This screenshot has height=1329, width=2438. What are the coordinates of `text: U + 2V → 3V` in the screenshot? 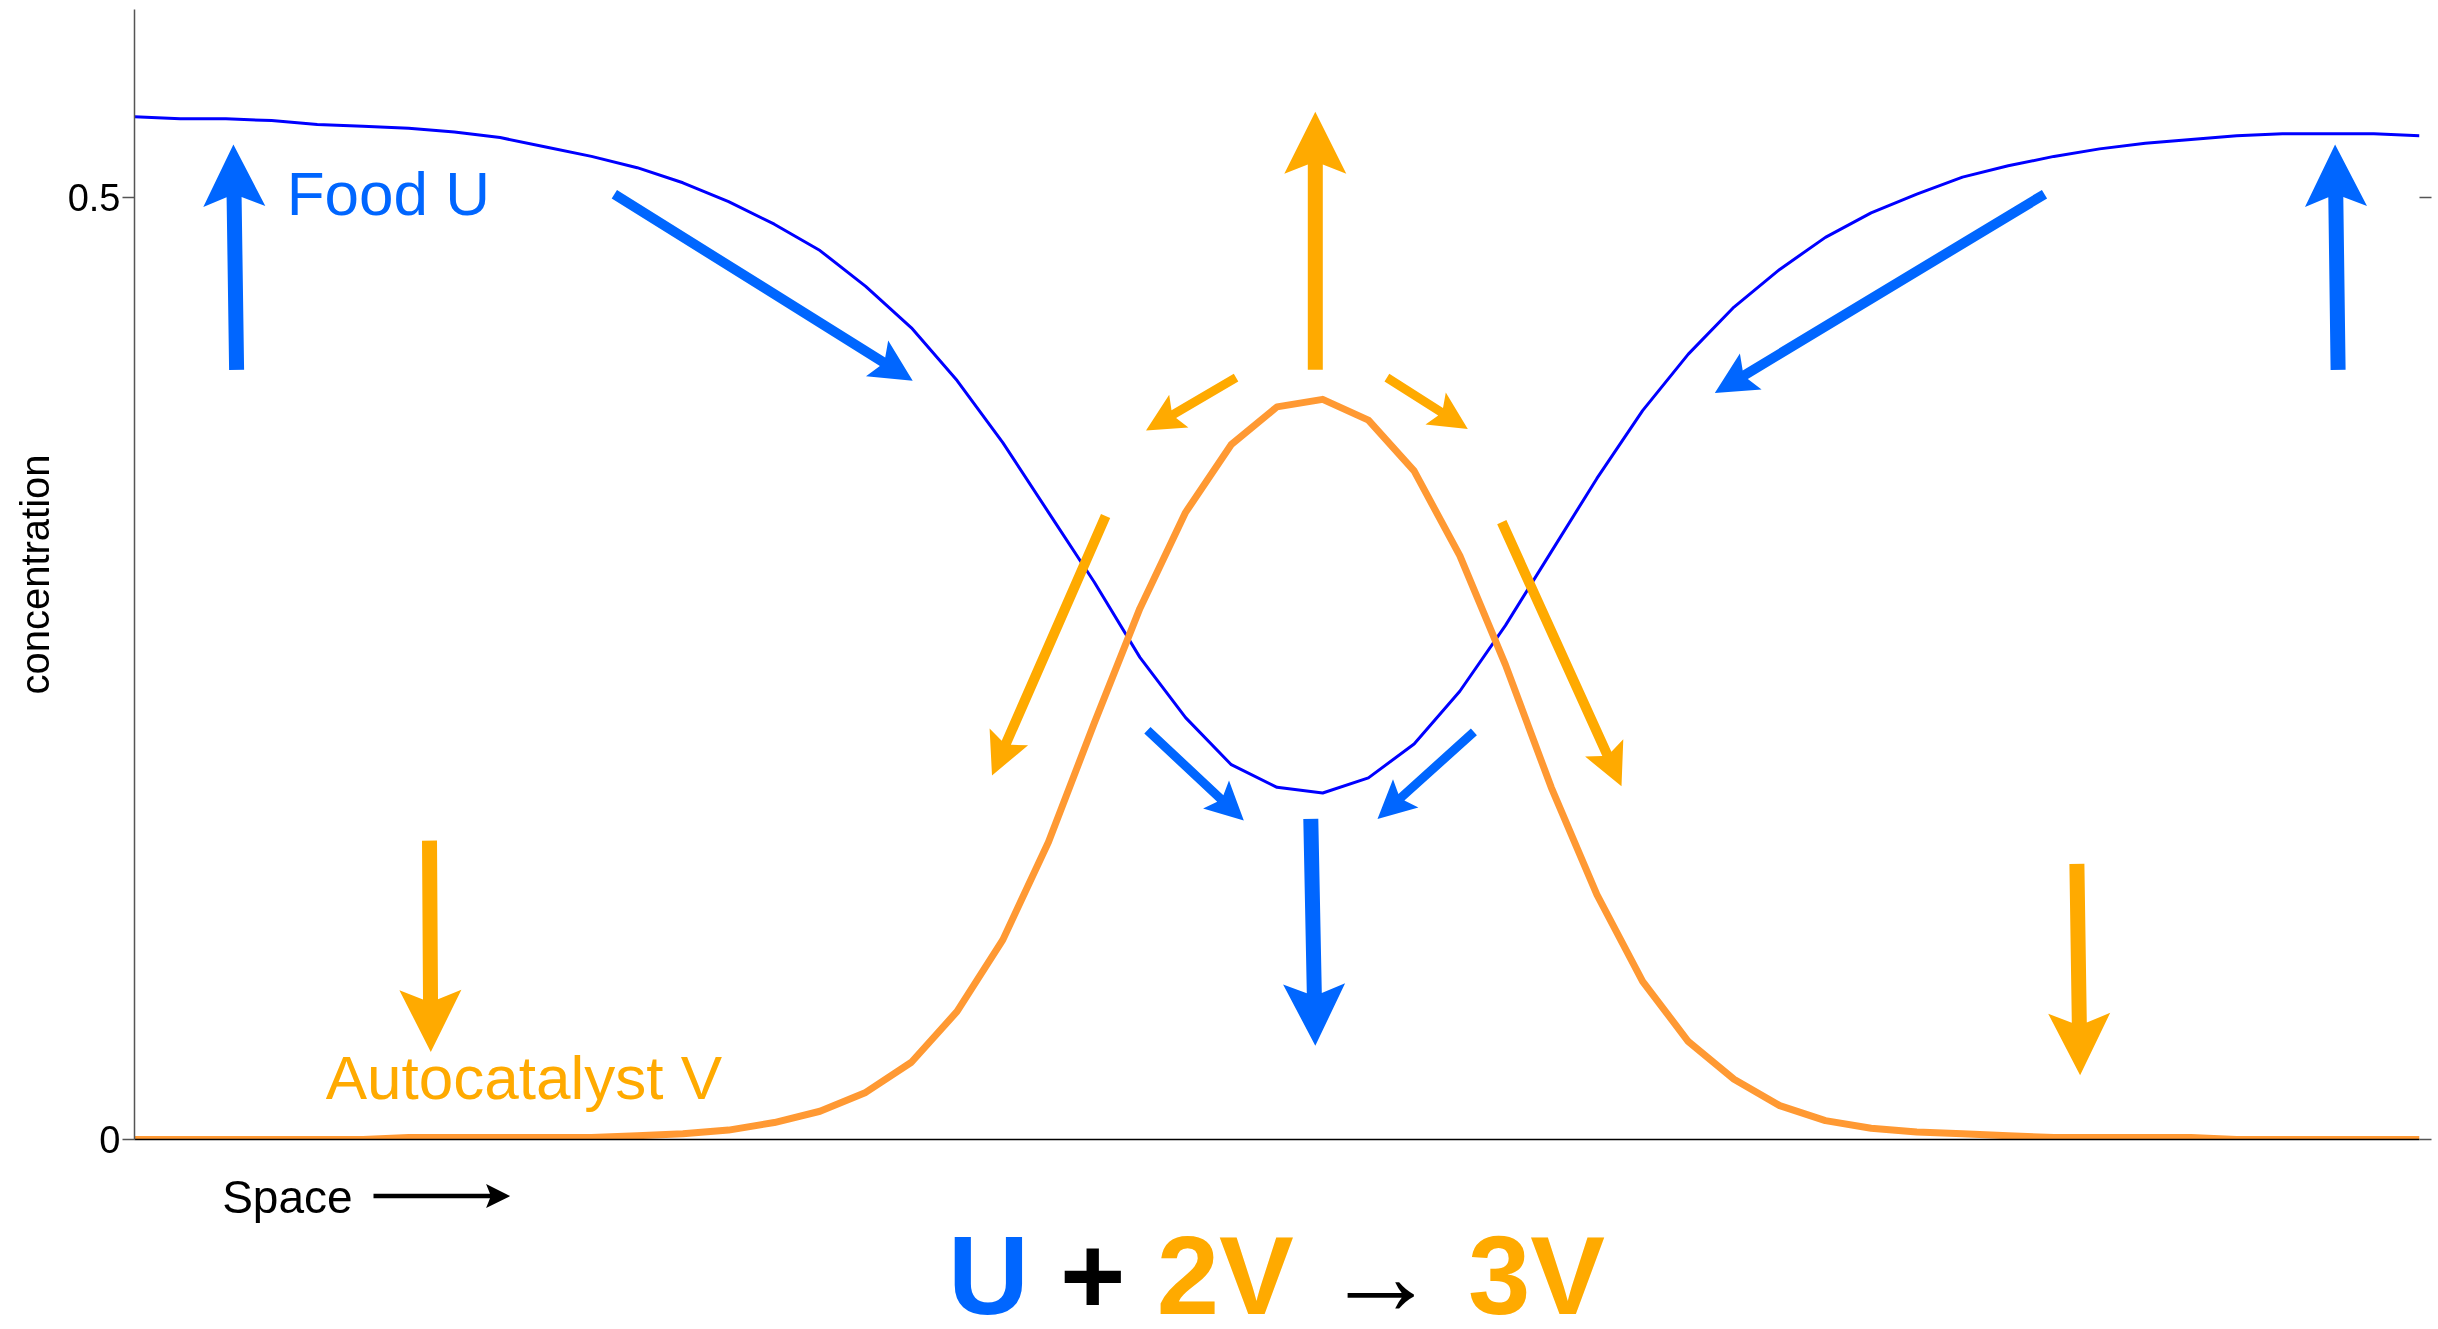 It's located at (1276, 1271).